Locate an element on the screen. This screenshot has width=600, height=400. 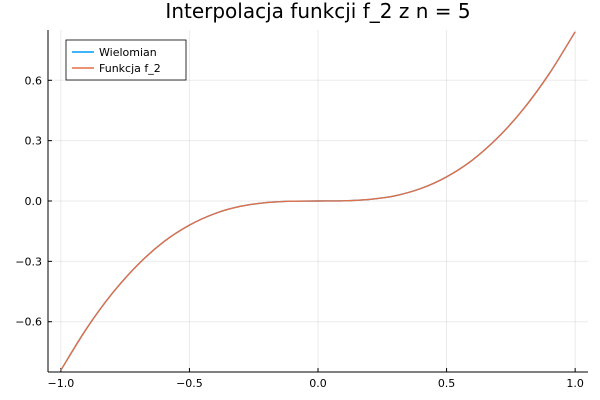
y-tick-label: 0.6 is located at coordinates (34, 80).